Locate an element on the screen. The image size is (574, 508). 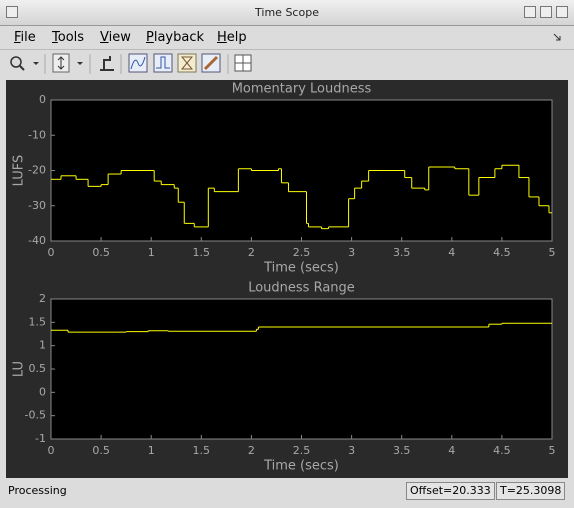
offset-field: Offset=20.333 is located at coordinates (450, 491).